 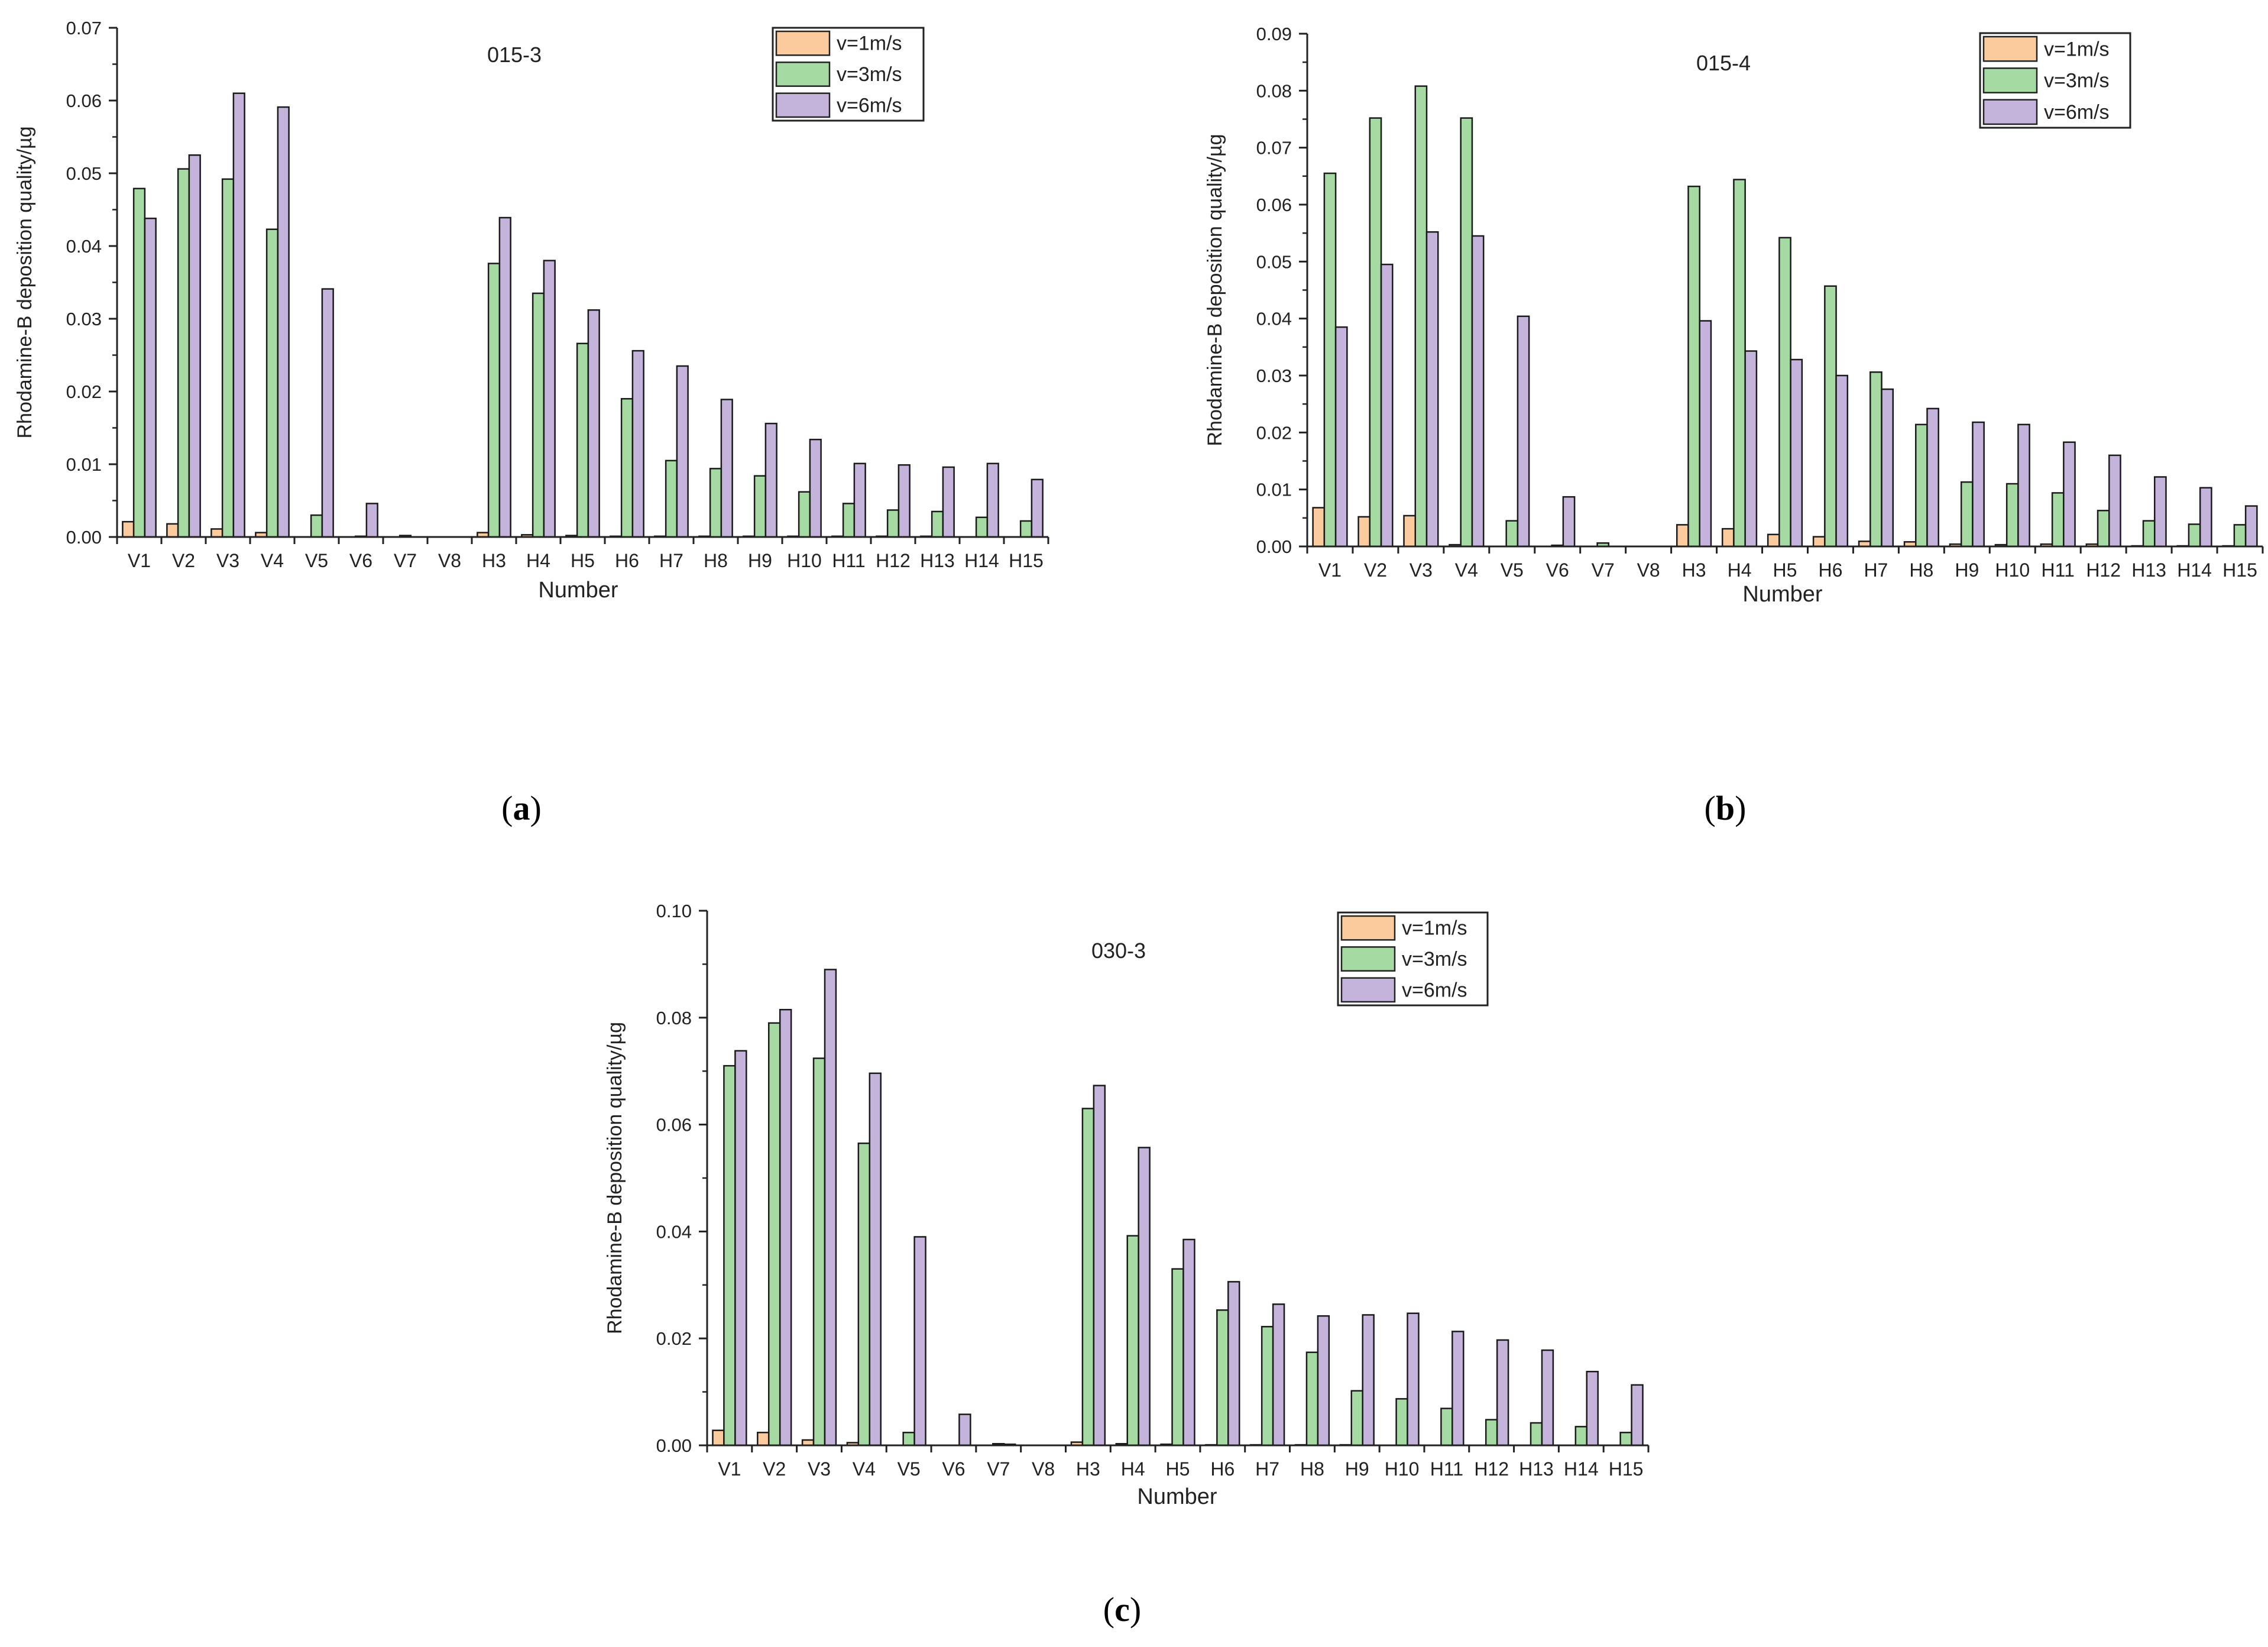 What do you see at coordinates (1773, 540) in the screenshot?
I see `bar-h5-s1` at bounding box center [1773, 540].